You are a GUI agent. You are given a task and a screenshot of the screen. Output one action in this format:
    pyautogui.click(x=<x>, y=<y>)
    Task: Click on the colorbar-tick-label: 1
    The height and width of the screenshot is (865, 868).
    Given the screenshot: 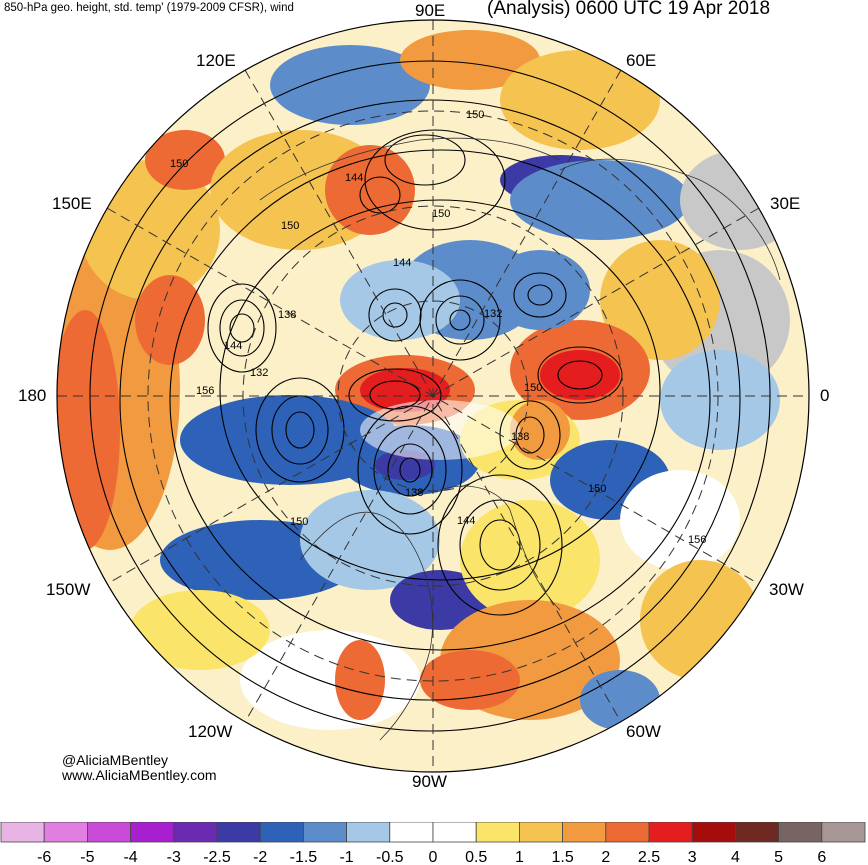 What is the action you would take?
    pyautogui.click(x=519, y=857)
    